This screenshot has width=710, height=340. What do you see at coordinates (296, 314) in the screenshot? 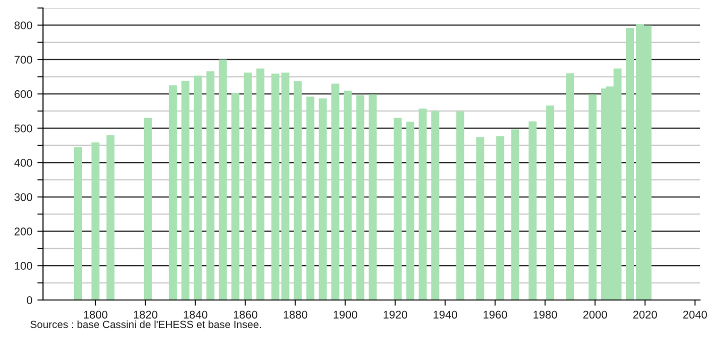
I see `x-tick-label: 1880` at bounding box center [296, 314].